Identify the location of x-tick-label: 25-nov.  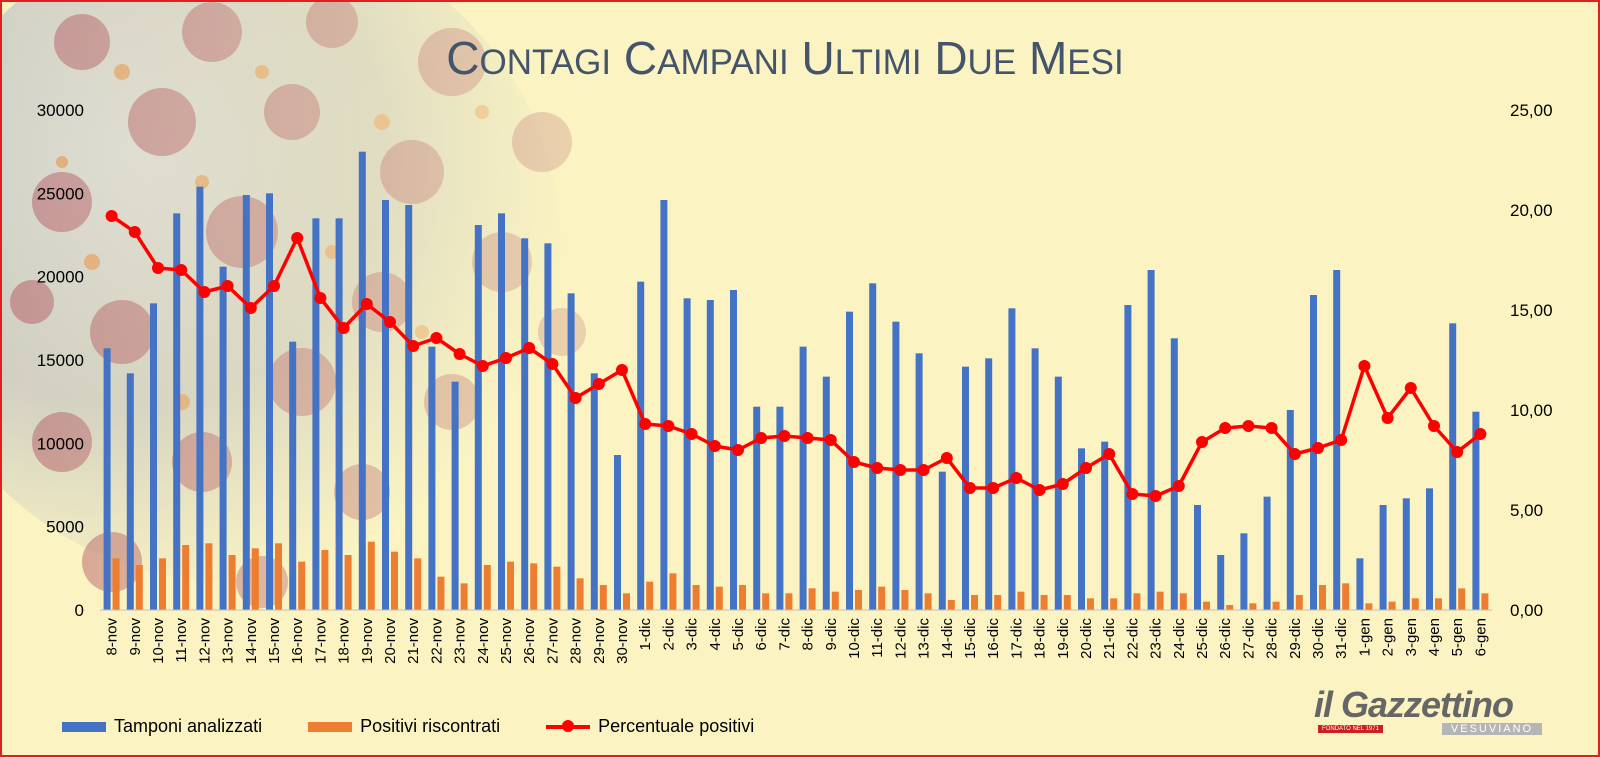
(506, 641).